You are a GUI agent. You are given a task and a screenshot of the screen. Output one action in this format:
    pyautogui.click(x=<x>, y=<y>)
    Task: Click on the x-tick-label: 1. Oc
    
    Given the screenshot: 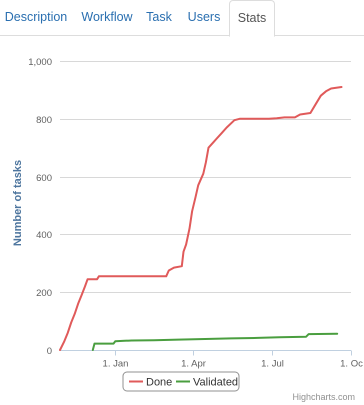 What is the action you would take?
    pyautogui.click(x=351, y=364)
    